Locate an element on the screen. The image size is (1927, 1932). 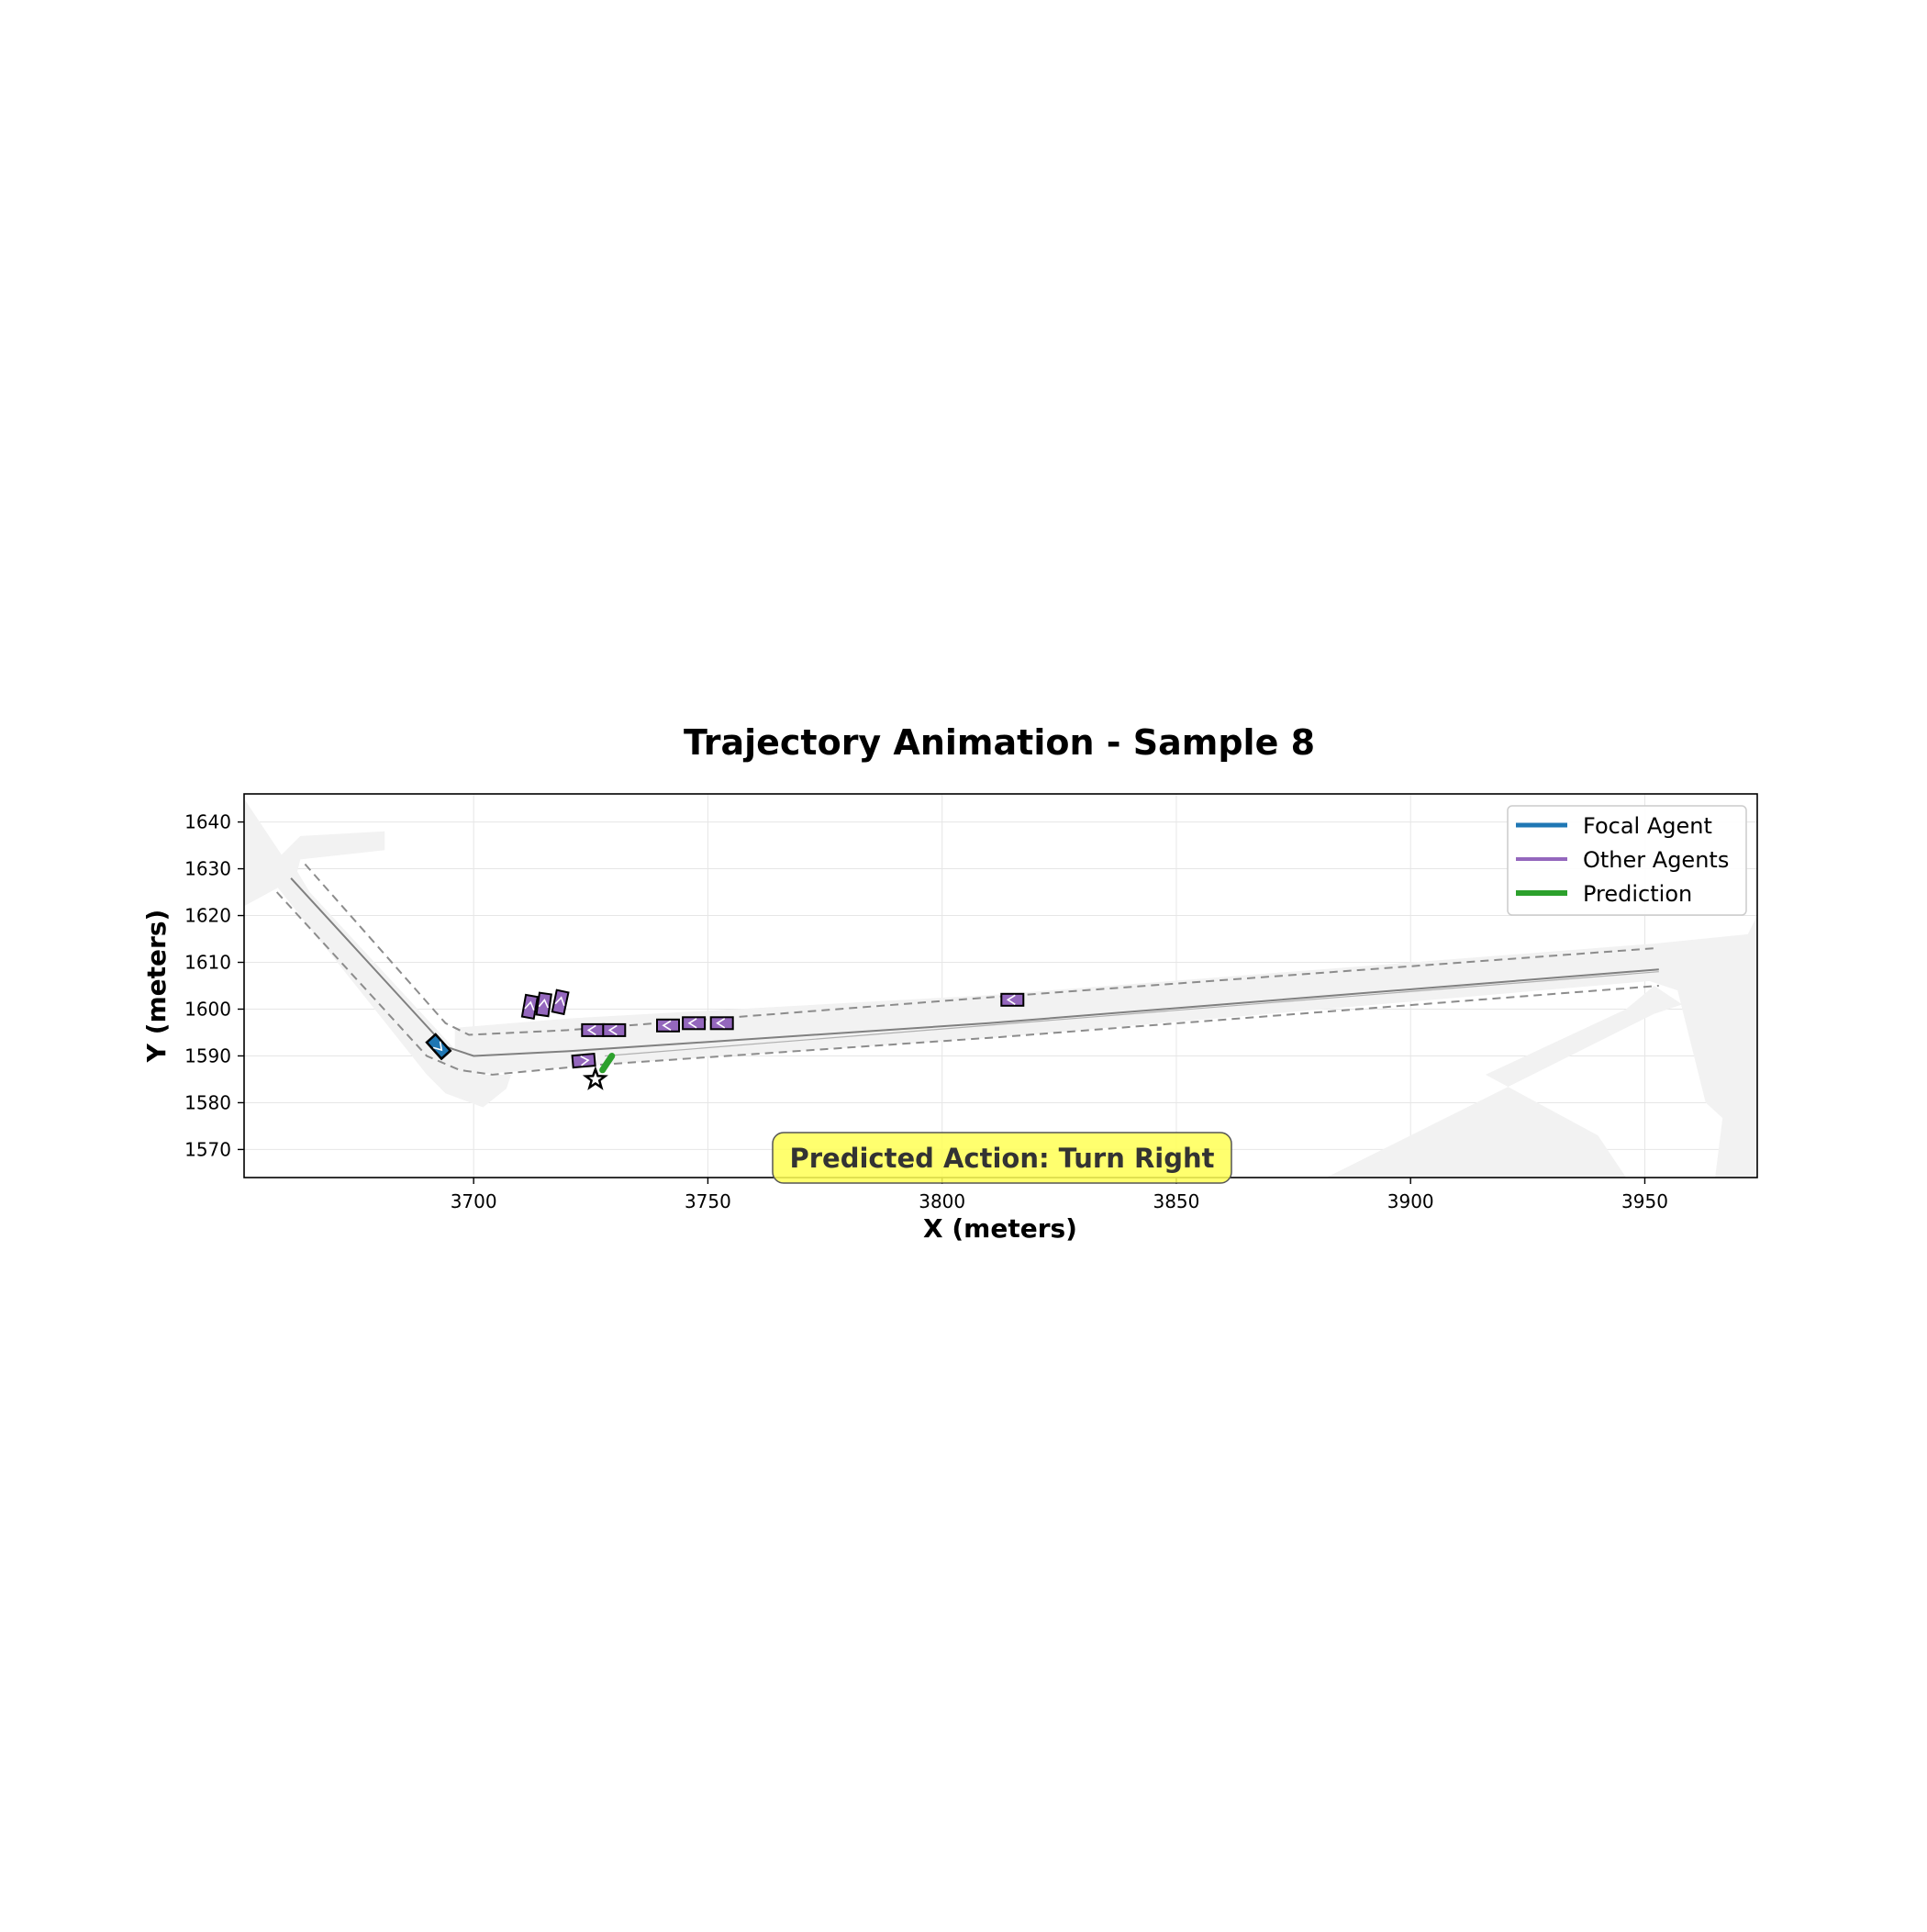
y-tick-label: 1590 is located at coordinates (207, 1055).